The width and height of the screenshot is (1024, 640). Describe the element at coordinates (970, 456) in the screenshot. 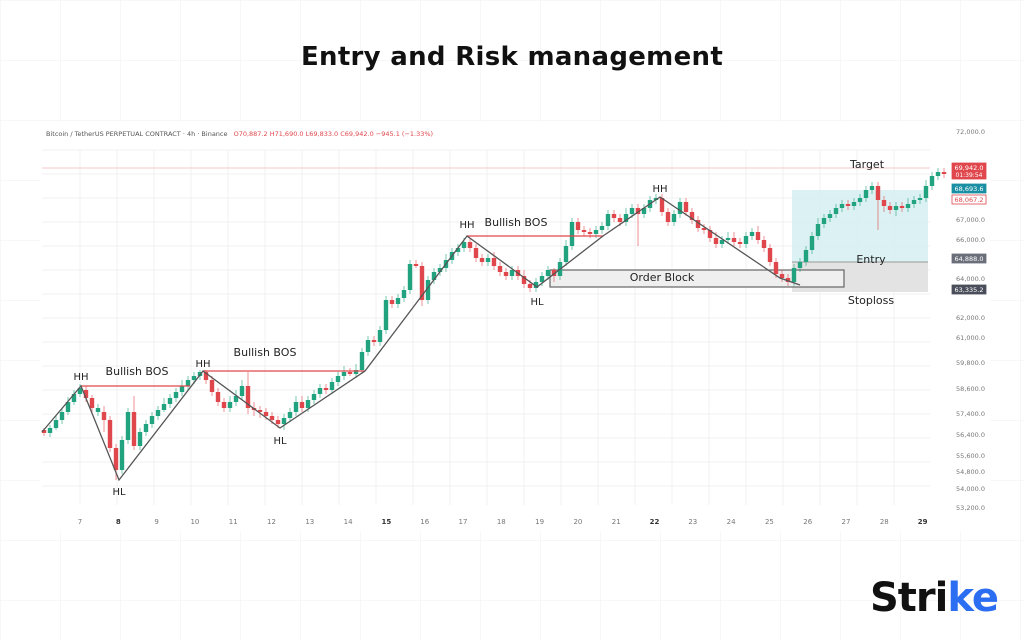

I see `y-axis-tick: 55,600.0` at that location.